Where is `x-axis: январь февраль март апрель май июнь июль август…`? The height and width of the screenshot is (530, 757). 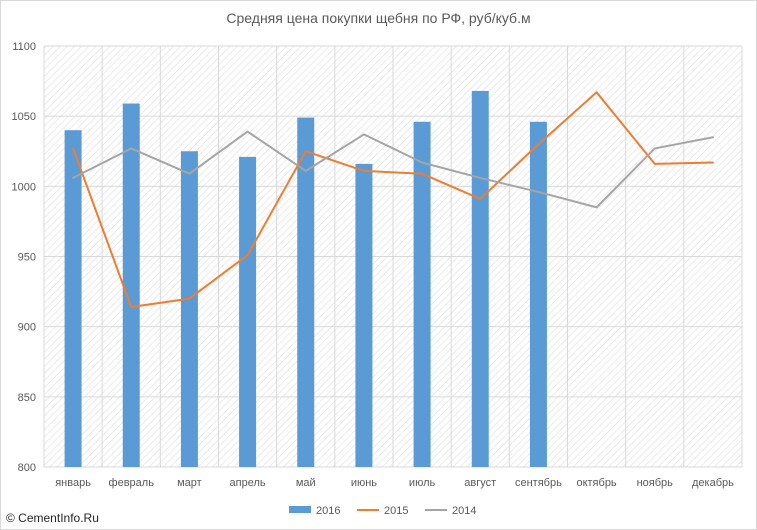 x-axis: январь февраль март апрель май июнь июль август… is located at coordinates (394, 483).